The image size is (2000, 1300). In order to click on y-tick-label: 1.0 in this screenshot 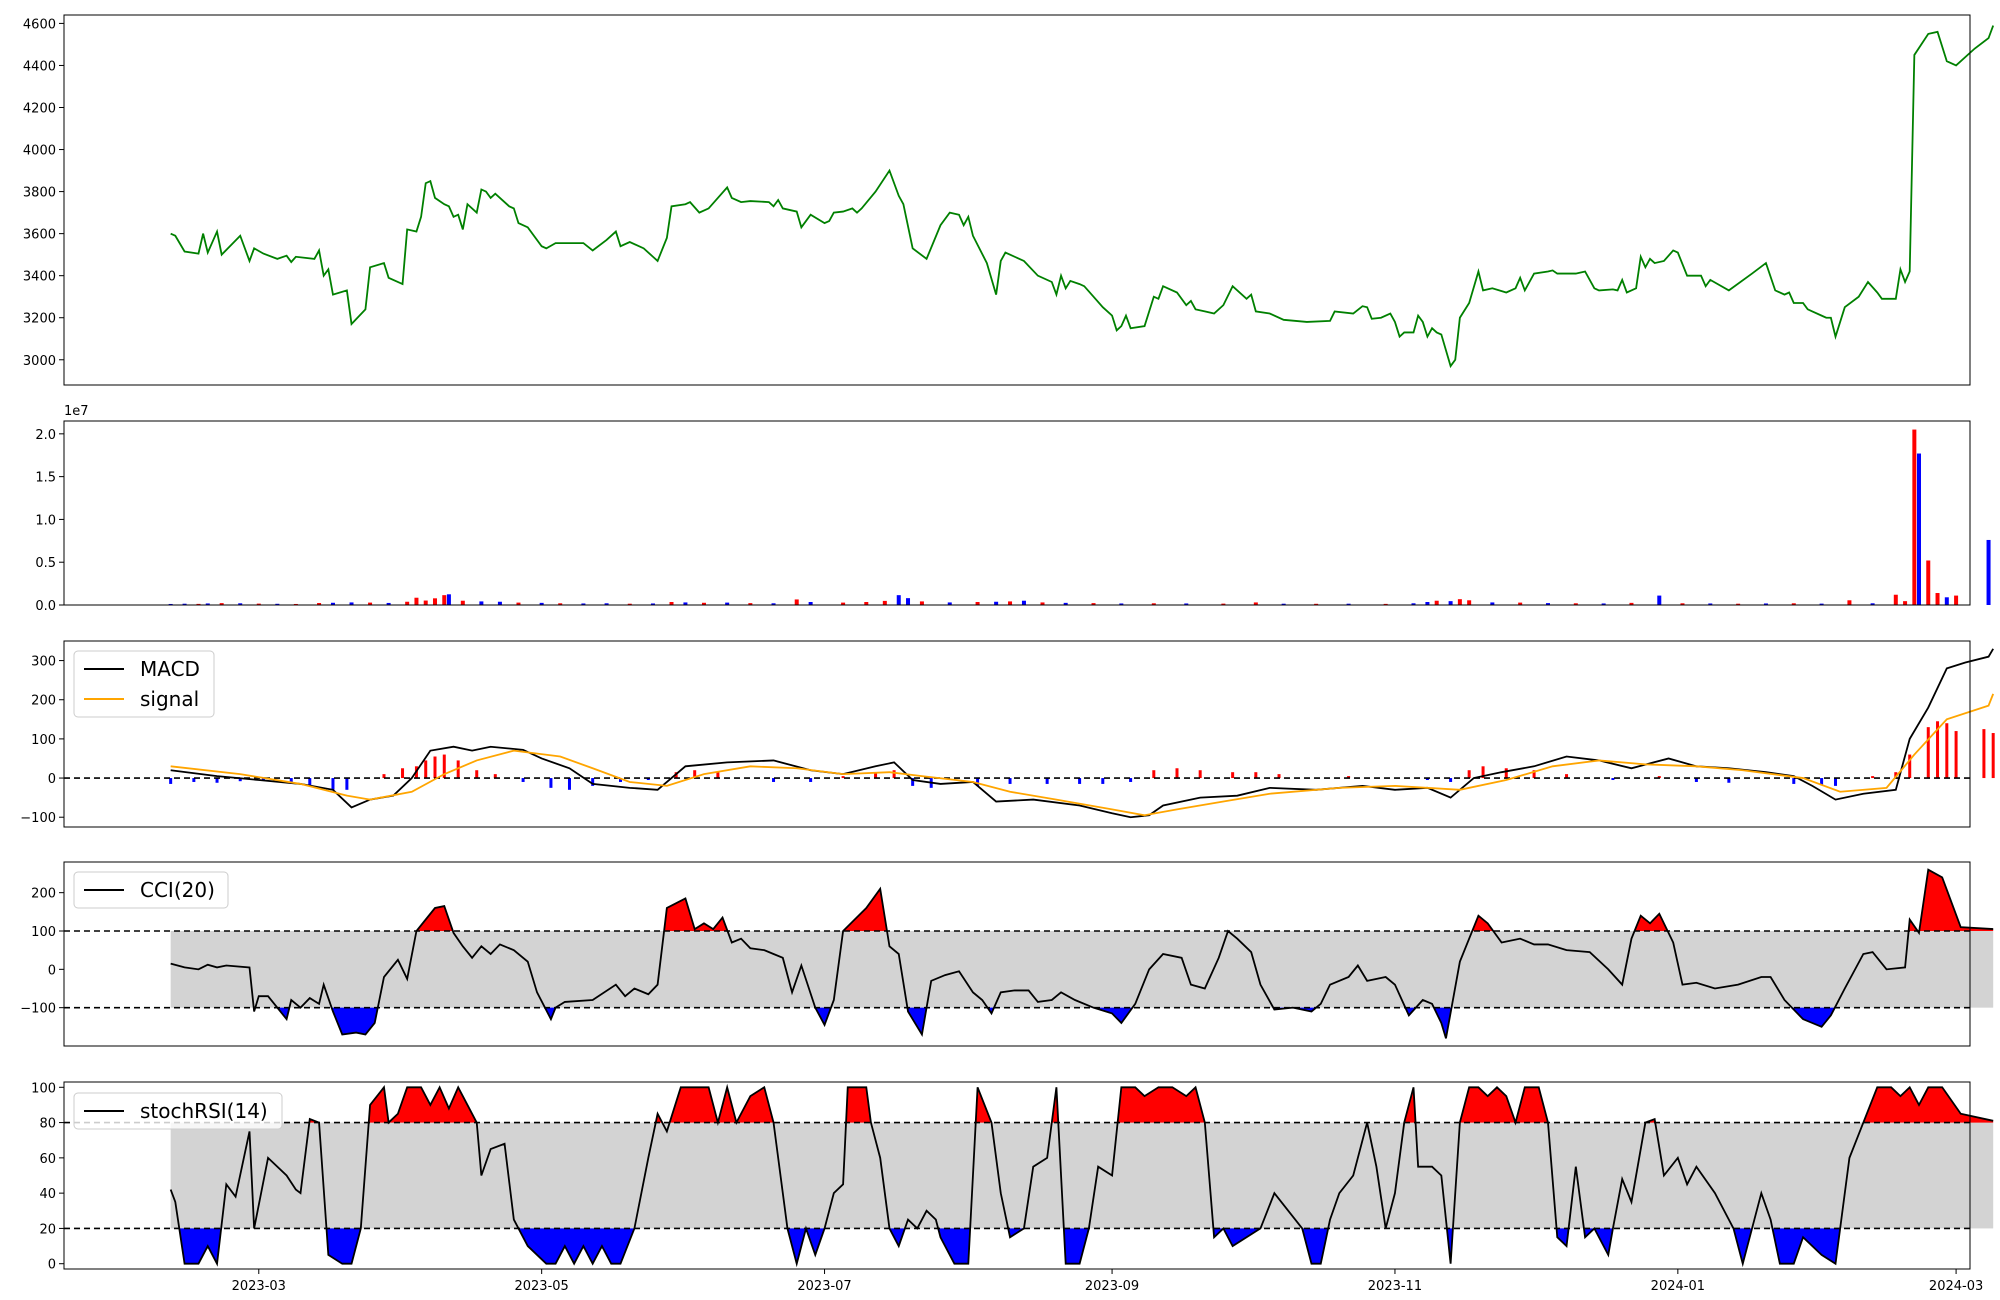, I will do `click(45, 520)`.